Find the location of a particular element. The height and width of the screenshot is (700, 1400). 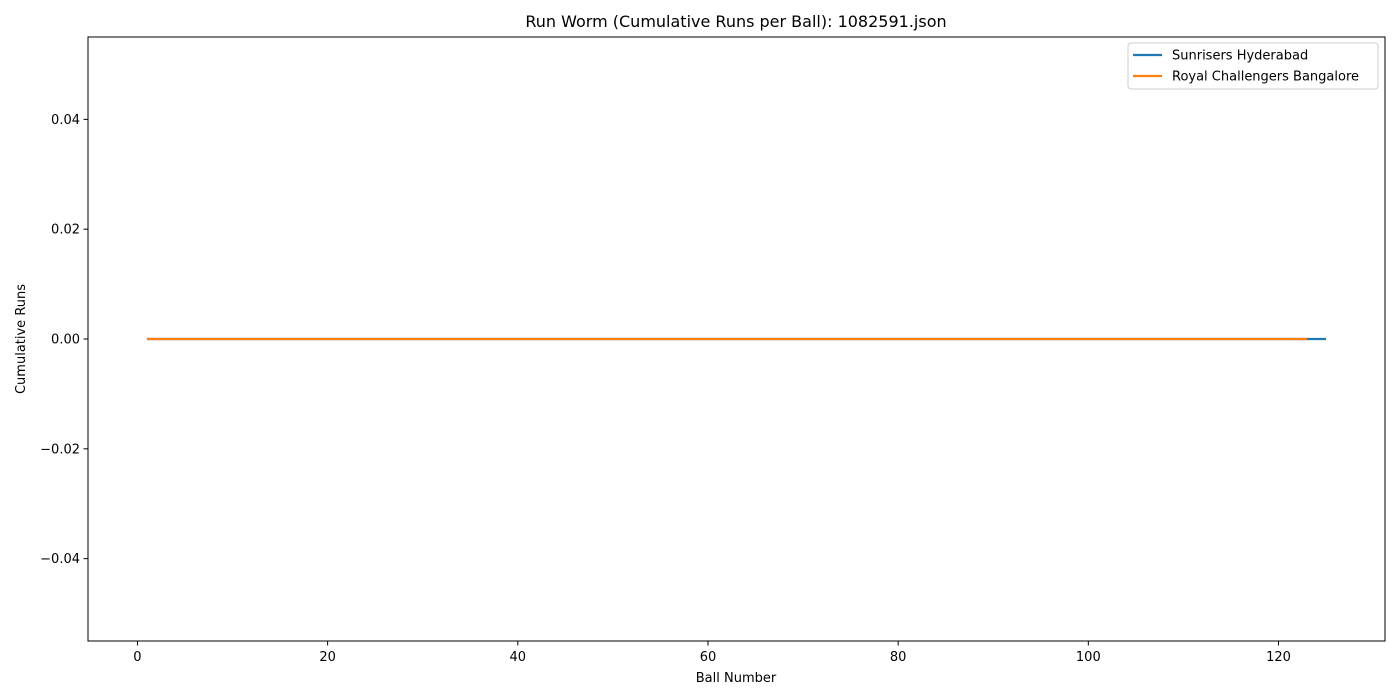

y-tick-label: 0.00 is located at coordinates (65, 340).